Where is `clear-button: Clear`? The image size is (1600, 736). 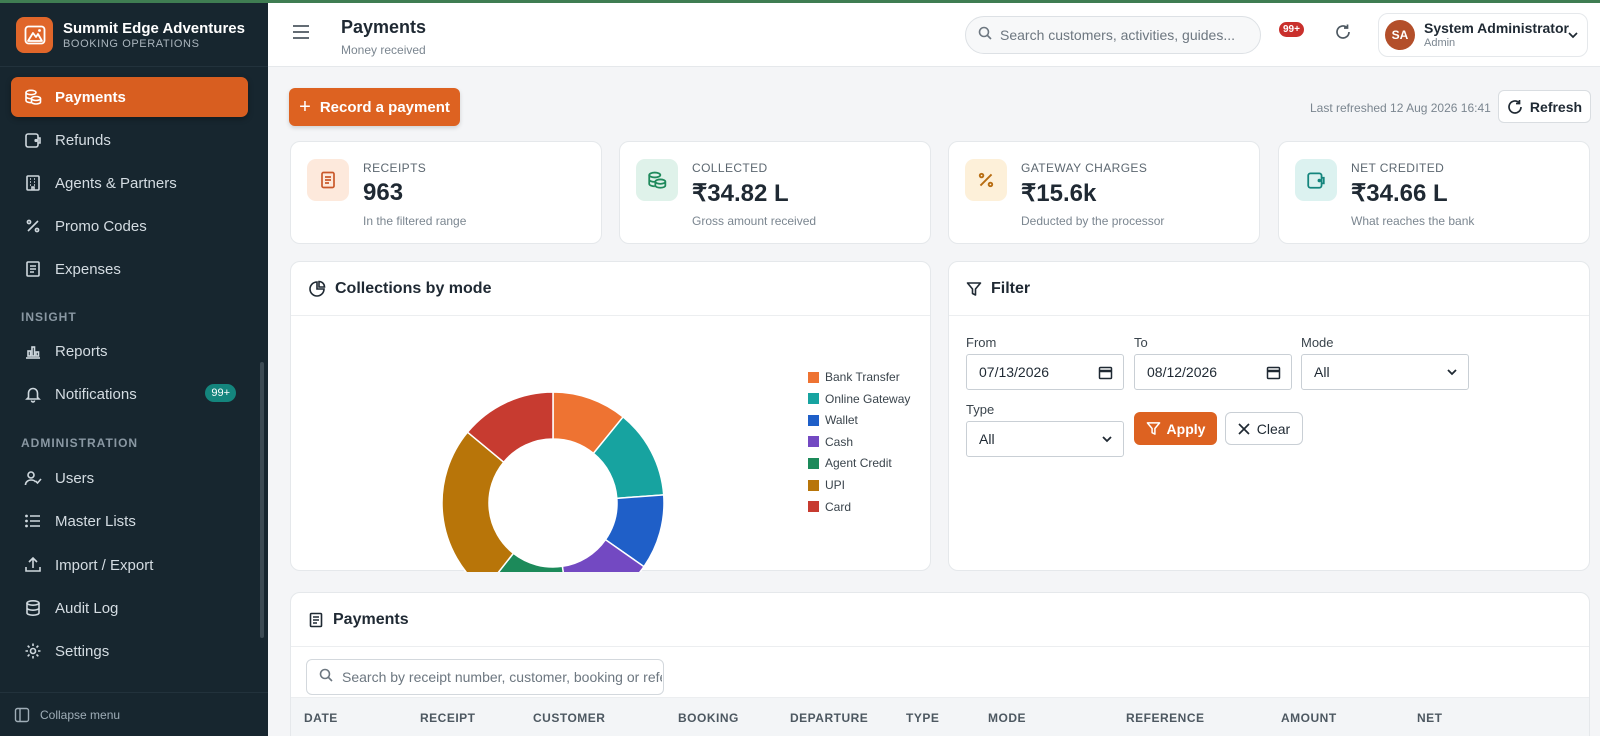
clear-button: Clear is located at coordinates (1264, 428).